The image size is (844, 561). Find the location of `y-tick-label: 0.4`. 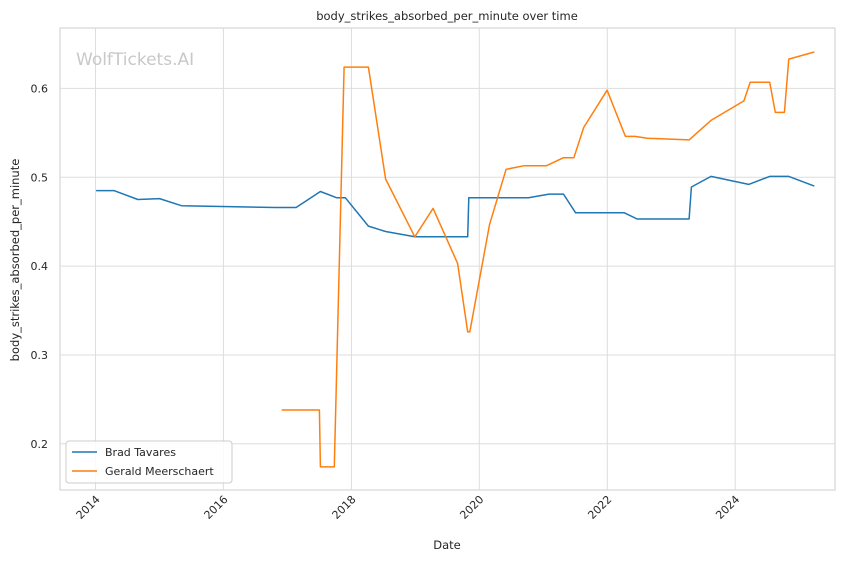

y-tick-label: 0.4 is located at coordinates (40, 266).